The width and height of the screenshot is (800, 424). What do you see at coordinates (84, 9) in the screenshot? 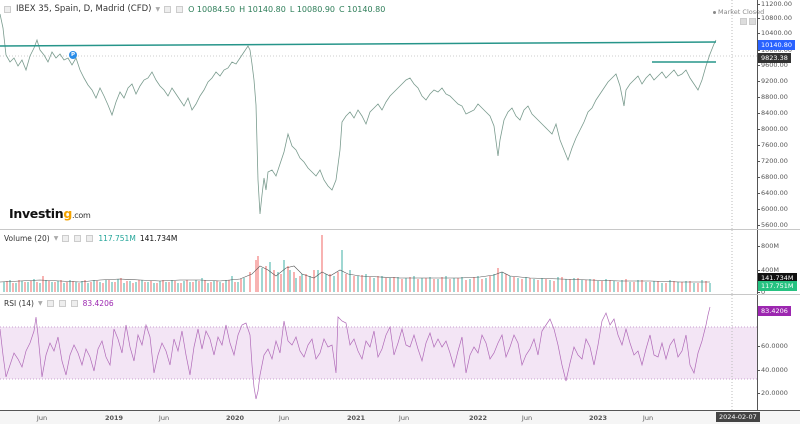
I see `symbol-title: IBEX 35, Spain, D, Madrid (CFD)` at bounding box center [84, 9].